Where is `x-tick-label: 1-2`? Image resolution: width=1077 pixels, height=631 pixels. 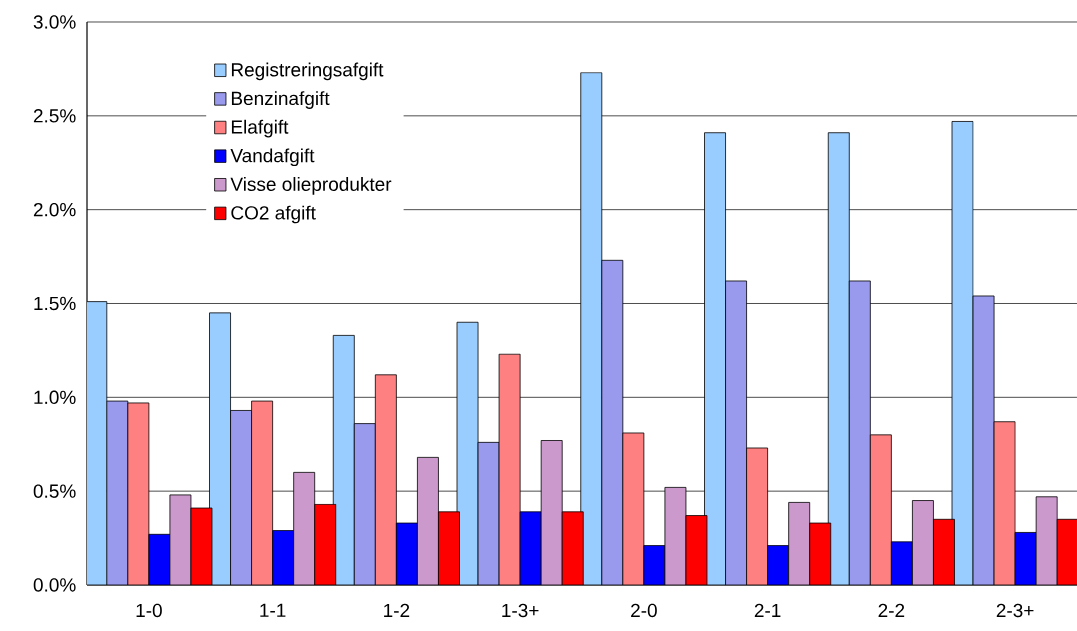
x-tick-label: 1-2 is located at coordinates (397, 610).